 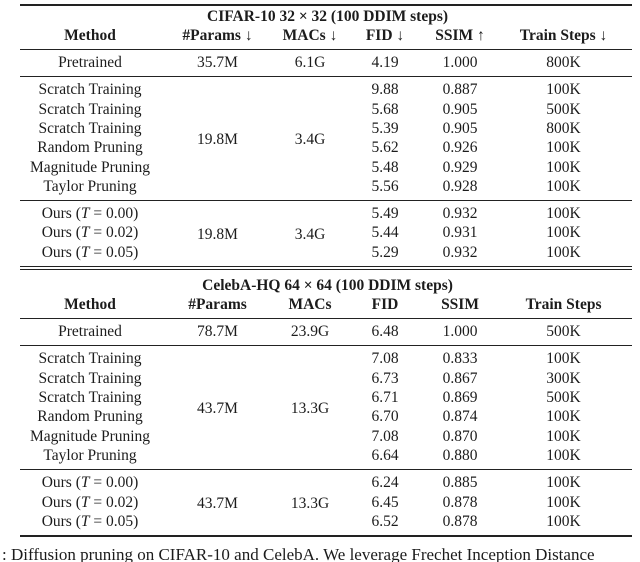 I want to click on cell-fid: 6.64, so click(x=385, y=455).